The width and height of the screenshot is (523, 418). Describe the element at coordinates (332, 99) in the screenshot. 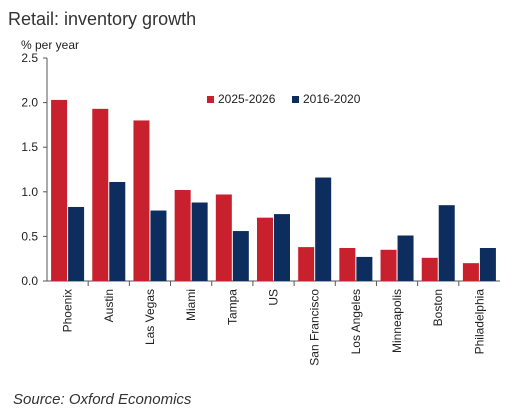

I see `legend-label: 2016-2020` at that location.